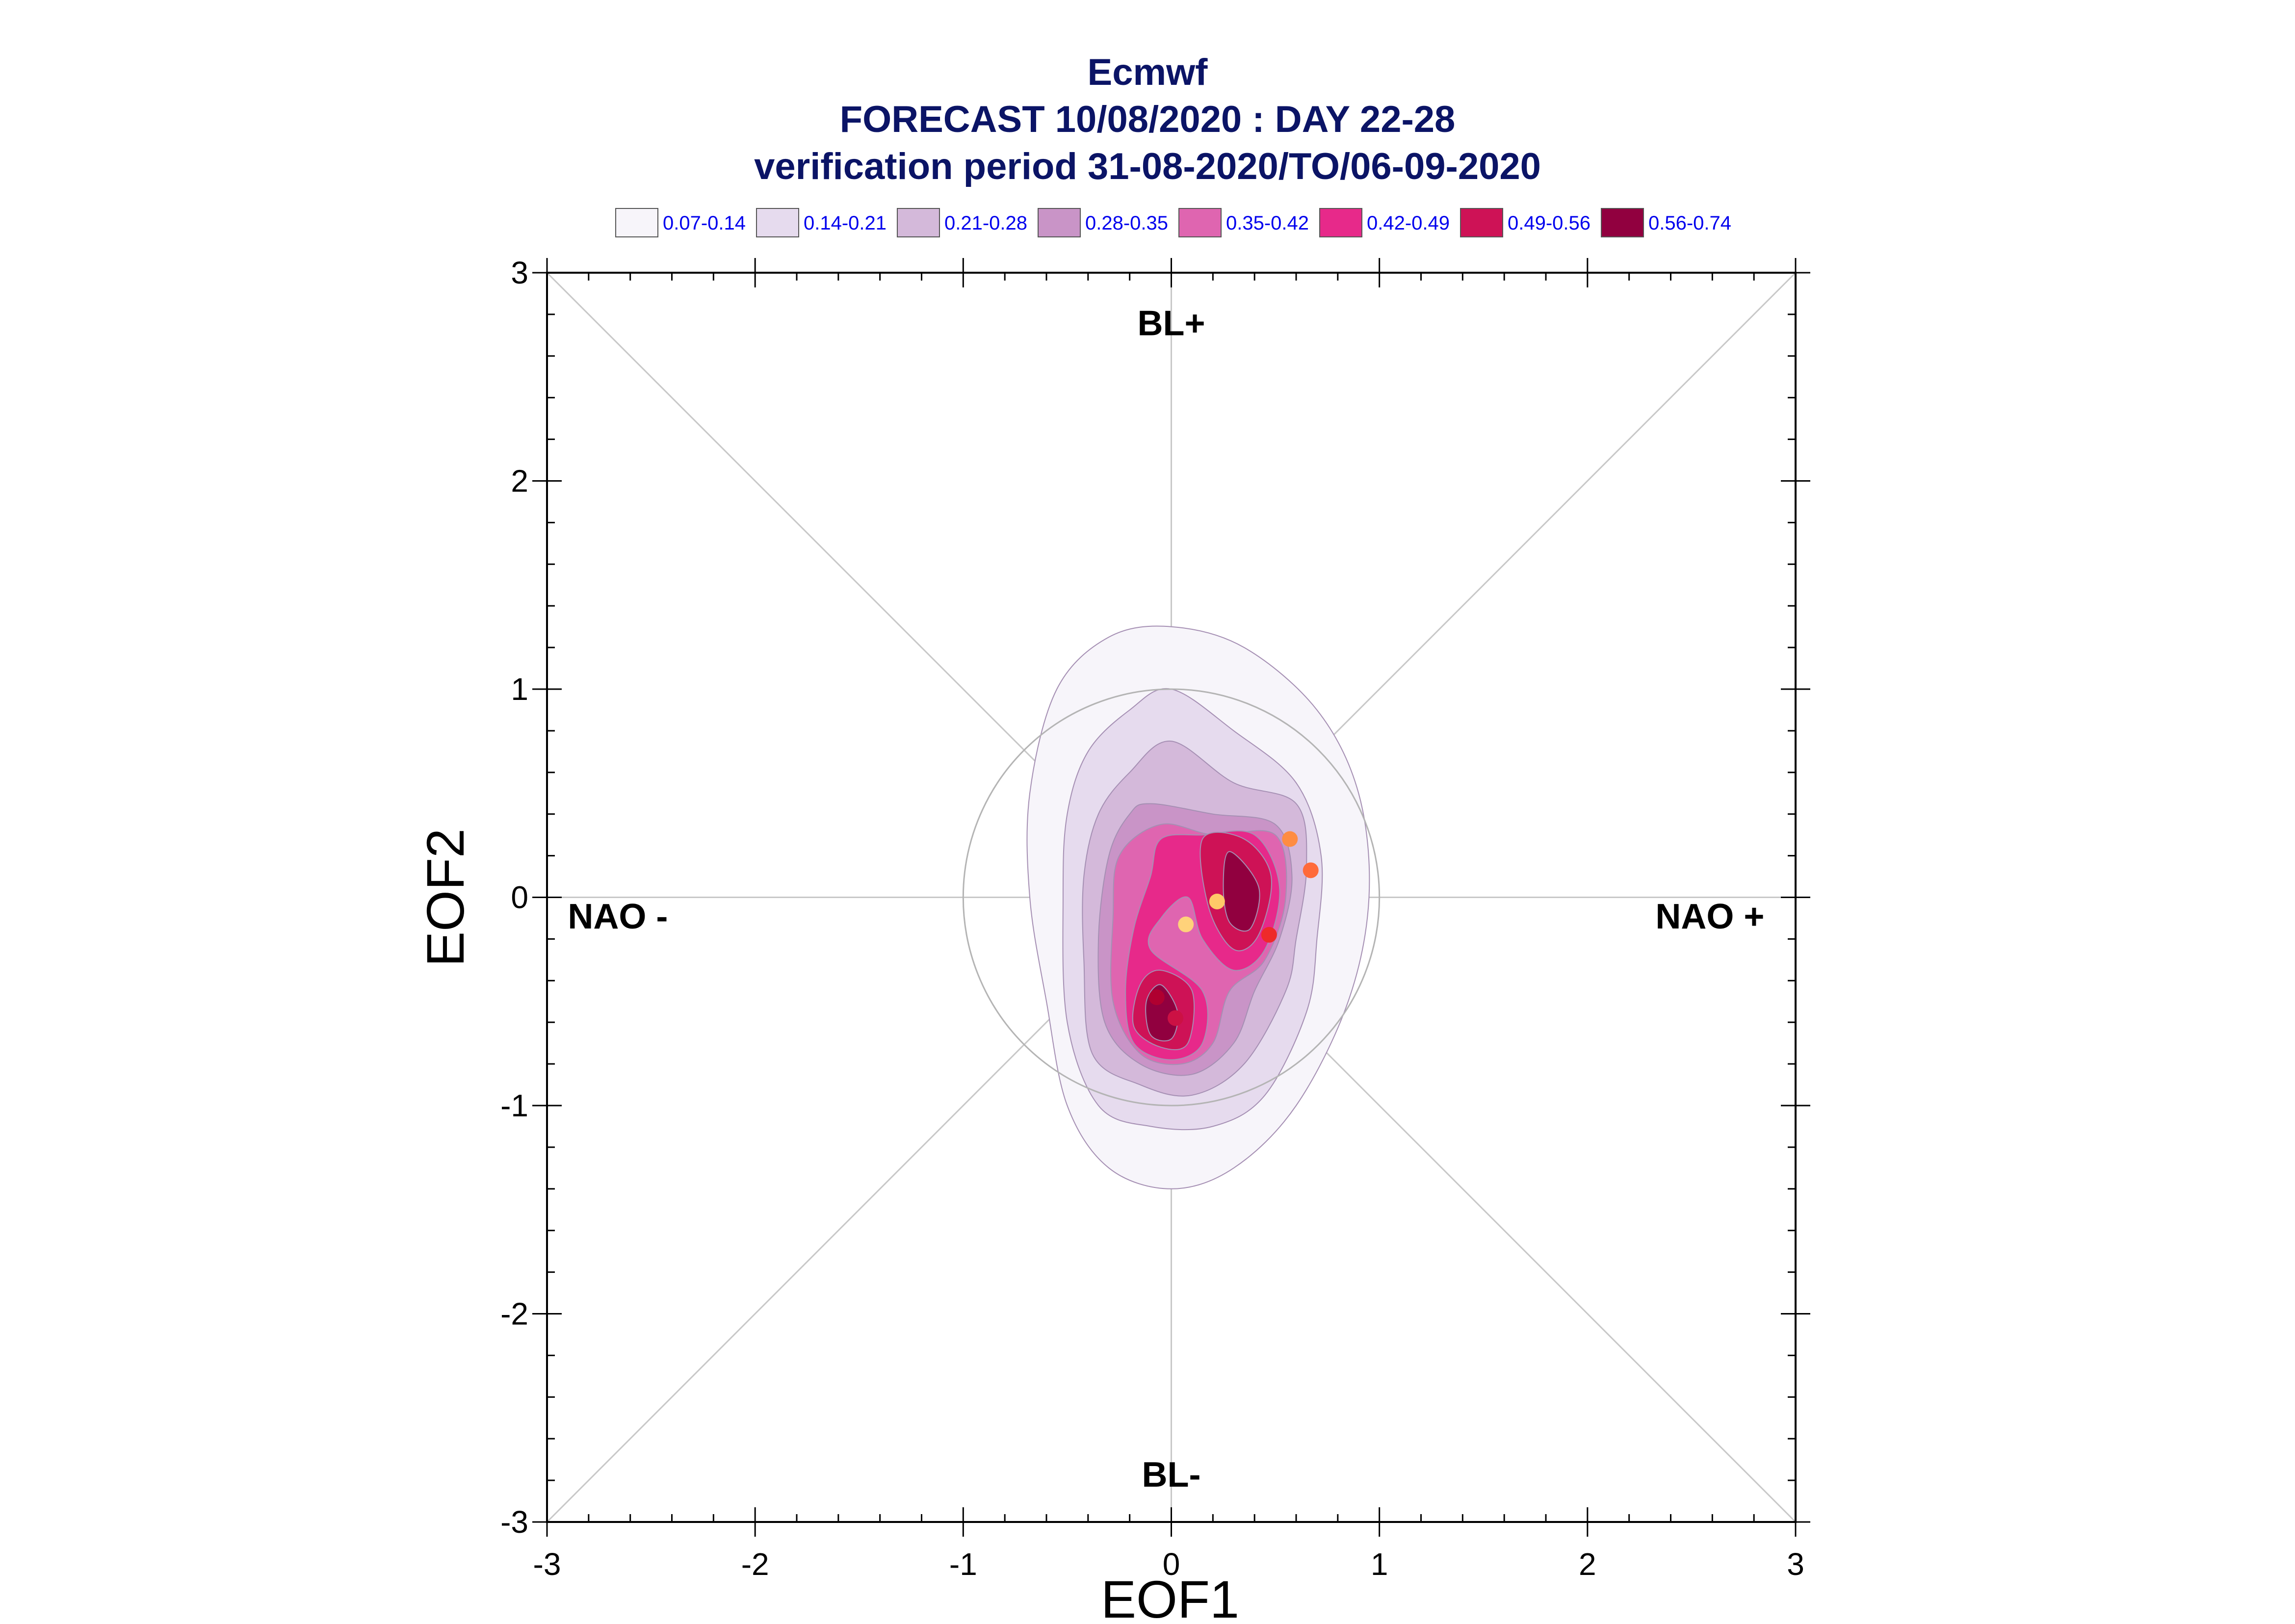 The image size is (2295, 1624). I want to click on region-label-nao-minus: NAO -, so click(618, 916).